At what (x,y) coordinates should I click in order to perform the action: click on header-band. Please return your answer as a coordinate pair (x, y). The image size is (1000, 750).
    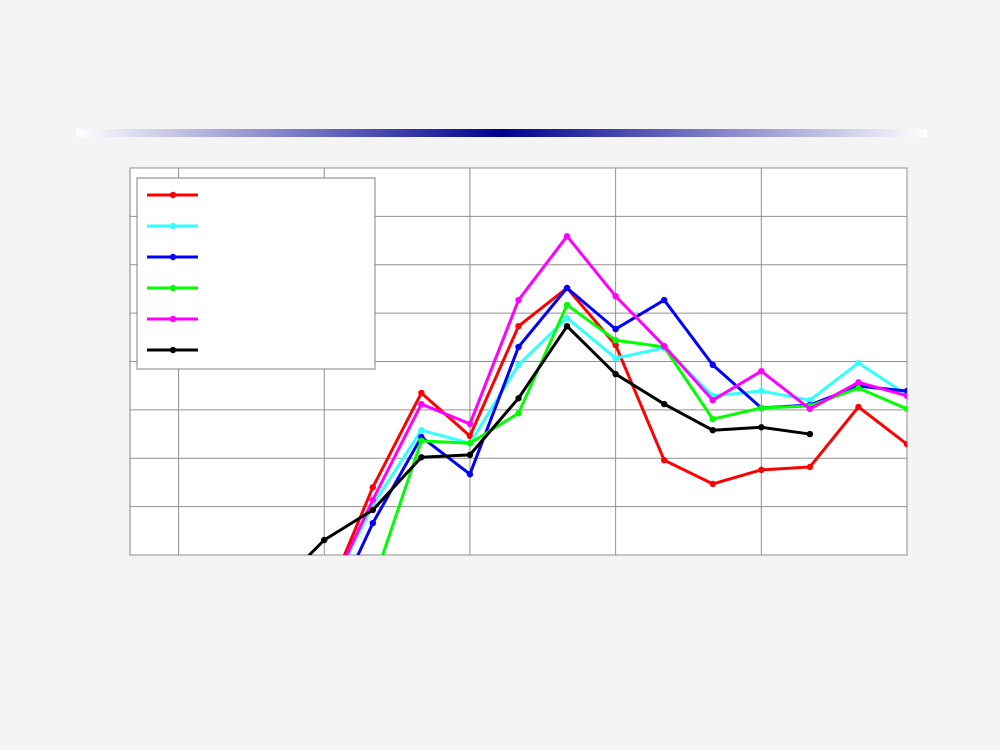
    Looking at the image, I should click on (501, 133).